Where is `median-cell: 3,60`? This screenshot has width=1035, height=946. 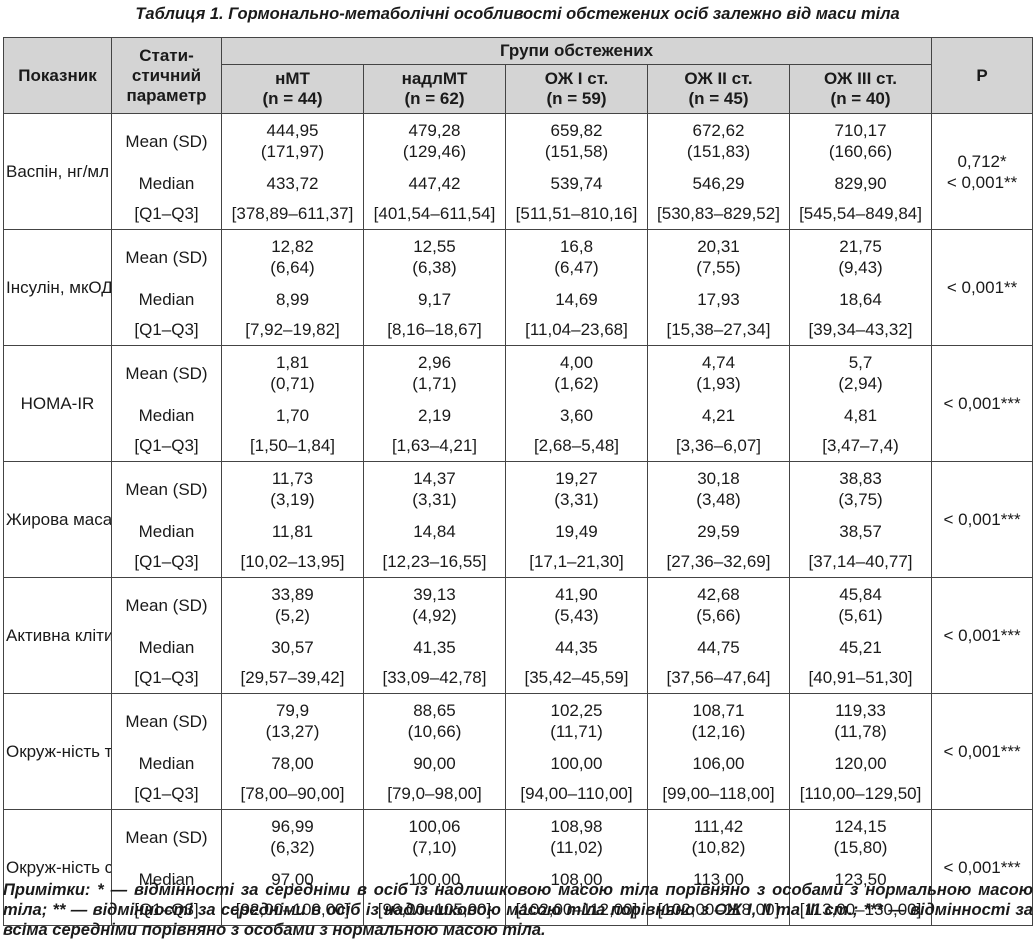
median-cell: 3,60 is located at coordinates (576, 415).